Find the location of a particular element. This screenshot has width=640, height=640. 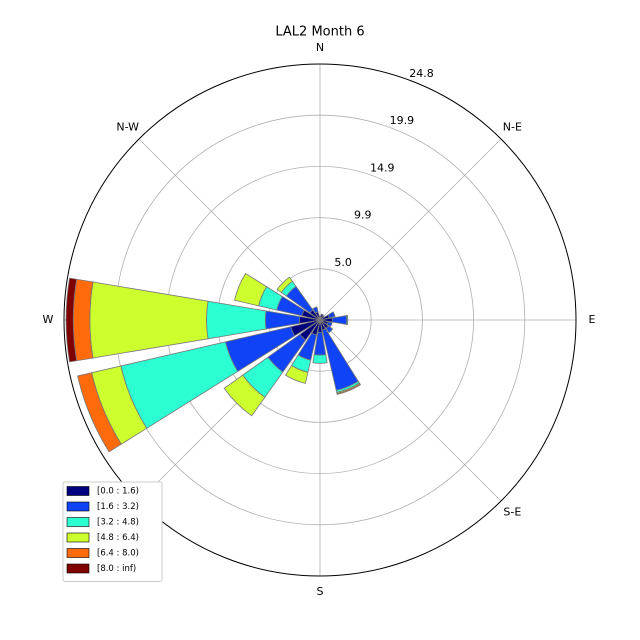

direction-label: E is located at coordinates (592, 319).